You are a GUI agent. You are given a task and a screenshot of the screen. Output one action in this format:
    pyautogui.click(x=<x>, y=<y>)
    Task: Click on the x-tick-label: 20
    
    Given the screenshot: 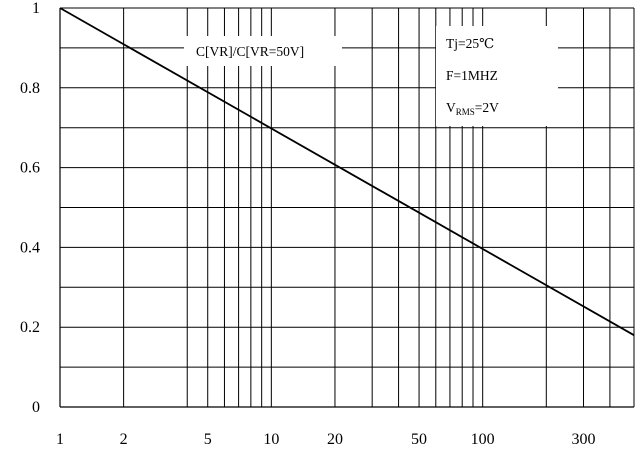 What is the action you would take?
    pyautogui.click(x=335, y=439)
    